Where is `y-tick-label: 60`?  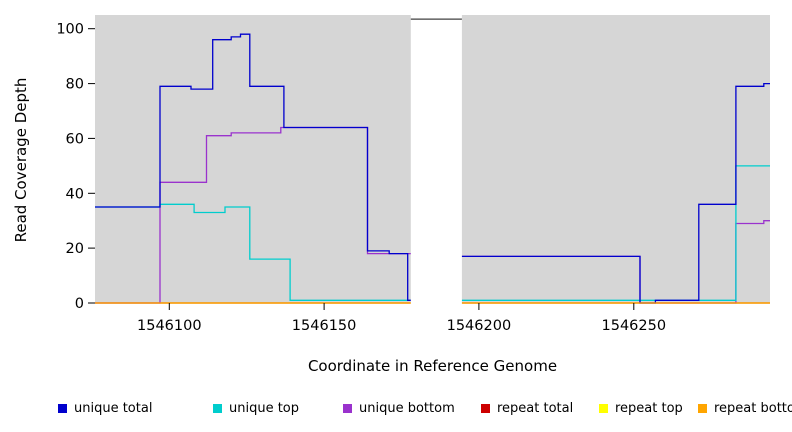 y-tick-label: 60 is located at coordinates (75, 139).